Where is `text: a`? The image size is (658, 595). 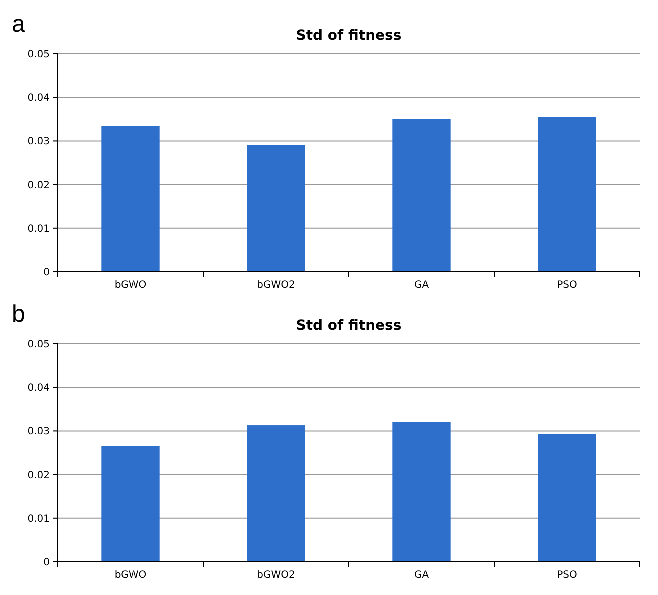
text: a is located at coordinates (19, 24).